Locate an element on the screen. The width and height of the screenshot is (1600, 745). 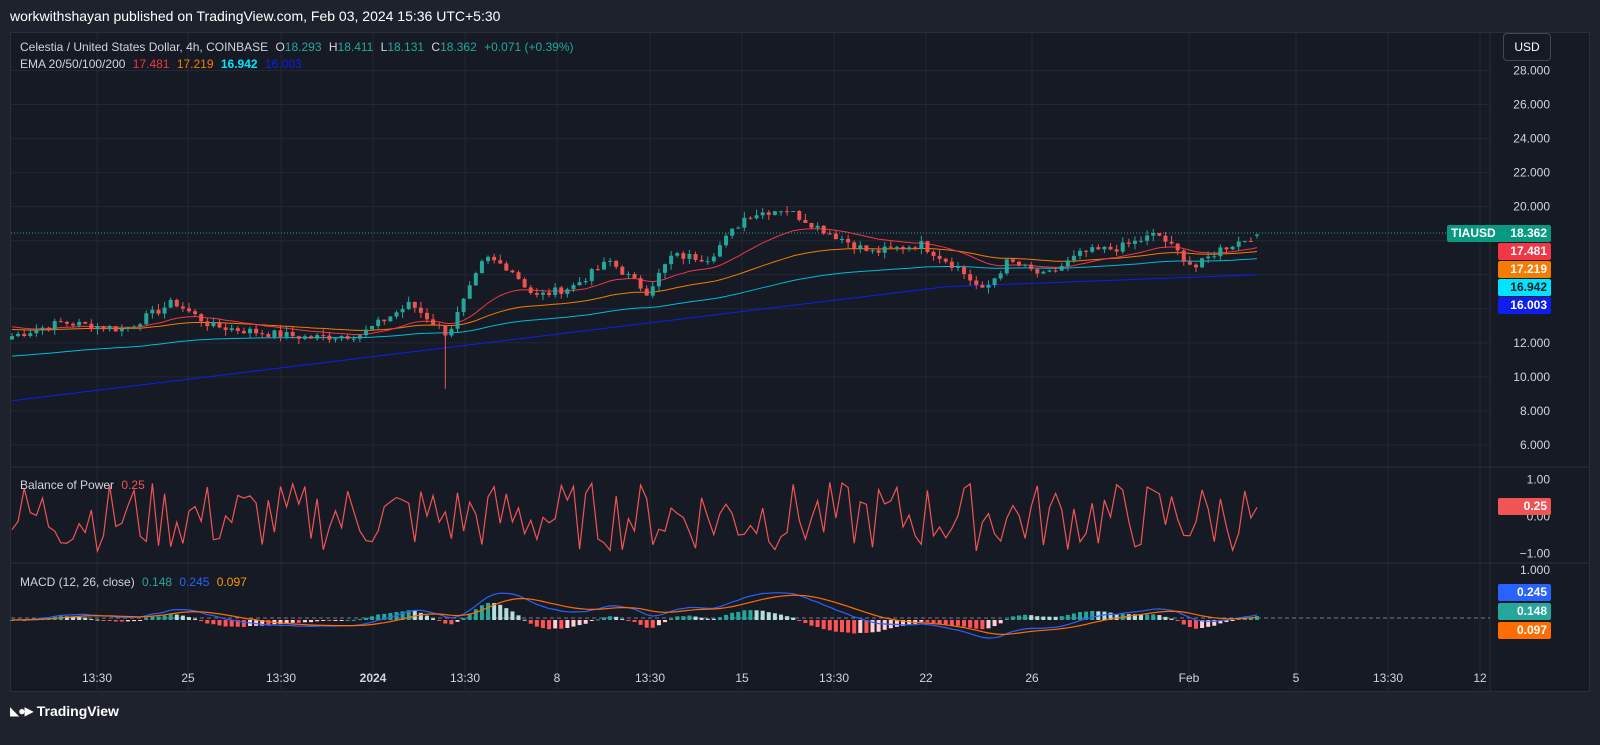
macd-lines is located at coordinates (634, 615).